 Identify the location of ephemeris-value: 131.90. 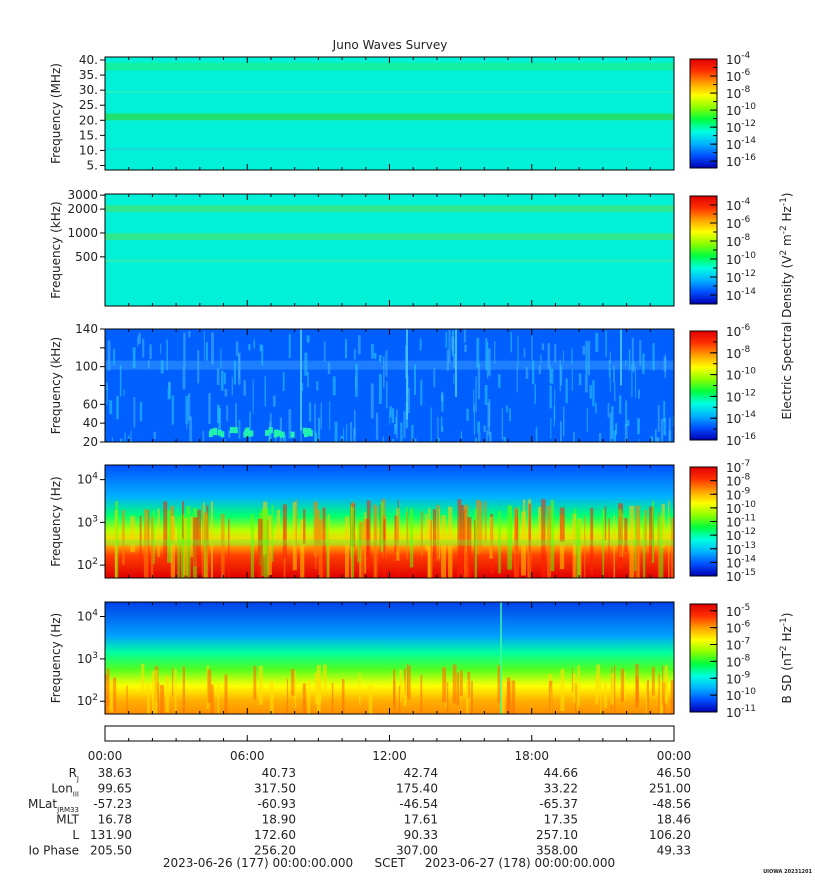
(111, 835).